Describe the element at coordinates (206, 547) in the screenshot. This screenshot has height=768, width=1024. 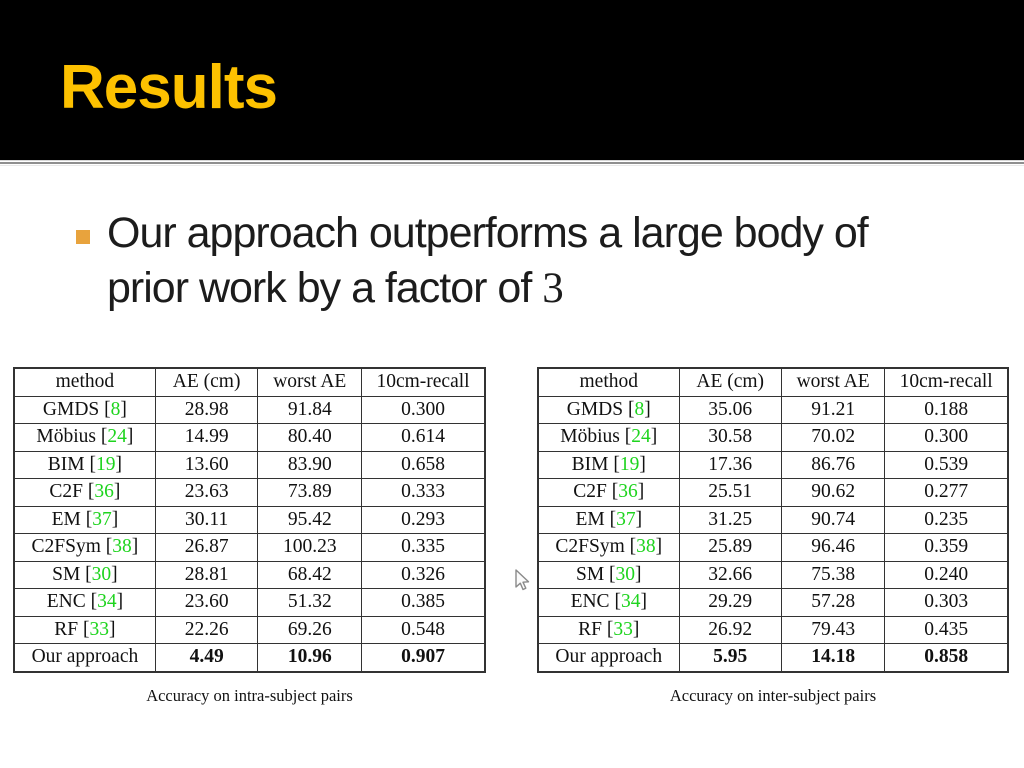
I see `value-cell: 26.87` at that location.